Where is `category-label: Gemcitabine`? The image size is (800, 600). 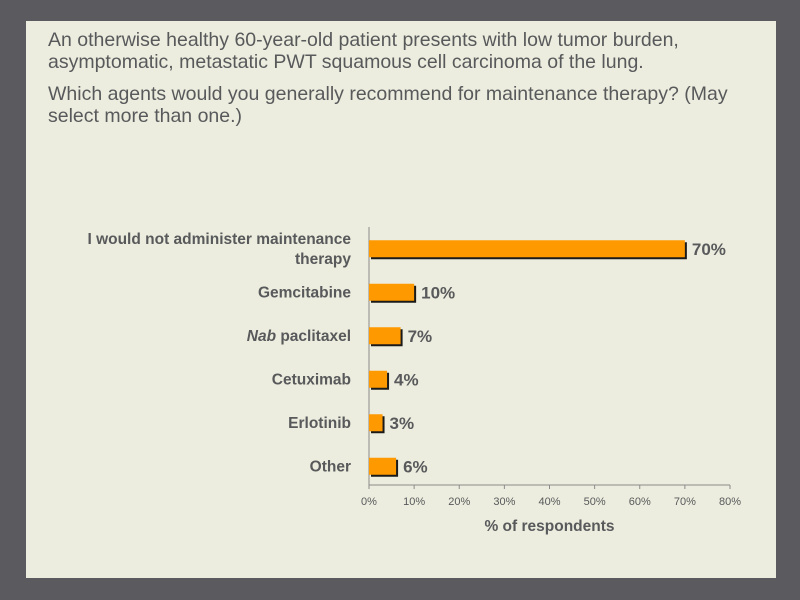
category-label: Gemcitabine is located at coordinates (304, 292).